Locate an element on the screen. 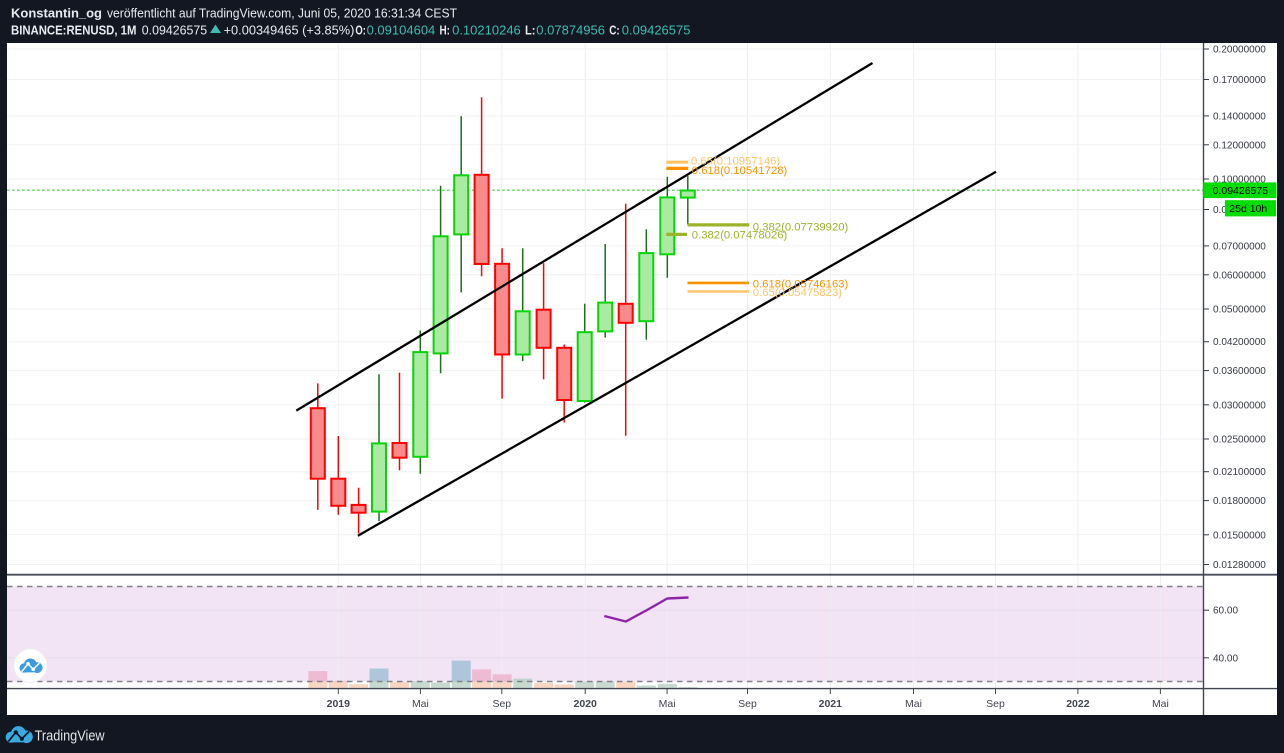  svg-text: 0.03600000 is located at coordinates (1239, 371).